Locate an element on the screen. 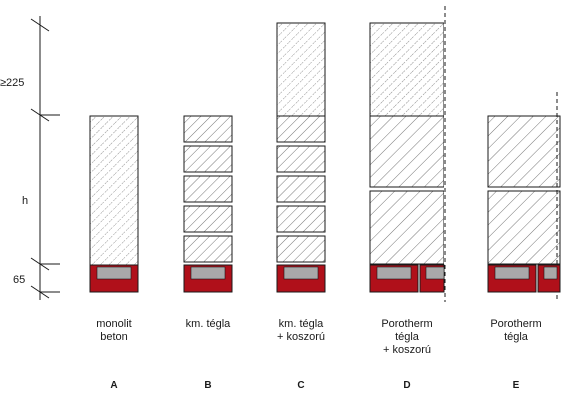  column-c-drawing is located at coordinates (301, 142).